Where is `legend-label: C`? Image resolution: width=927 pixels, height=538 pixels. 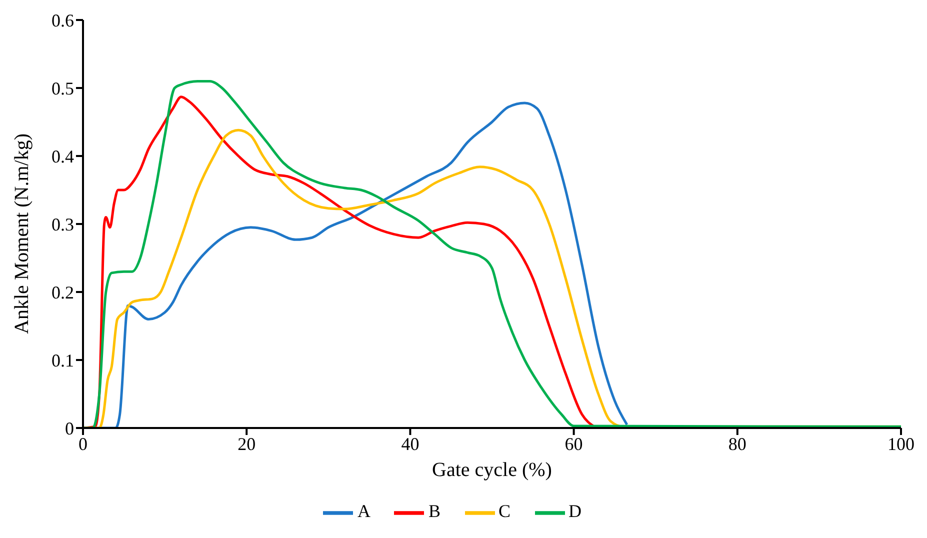
legend-label: C is located at coordinates (504, 511).